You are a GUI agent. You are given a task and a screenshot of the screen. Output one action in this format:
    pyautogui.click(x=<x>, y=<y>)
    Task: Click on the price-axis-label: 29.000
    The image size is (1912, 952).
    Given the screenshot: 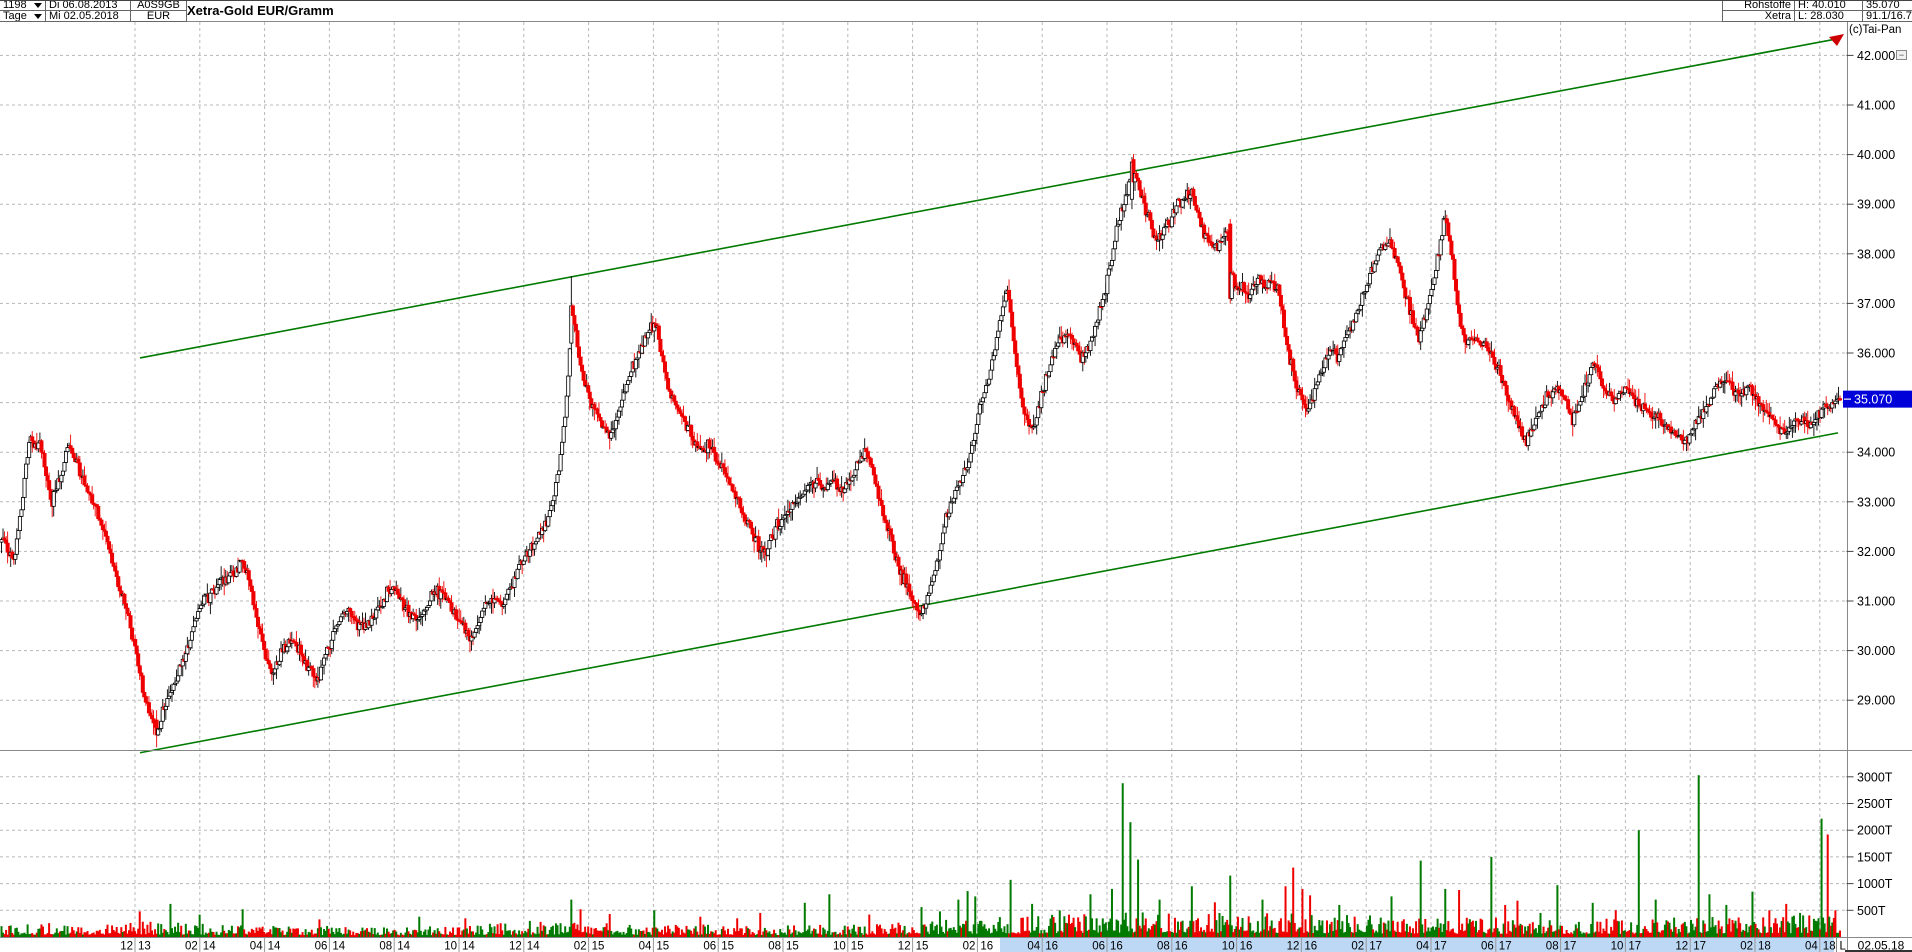 What is the action you would take?
    pyautogui.click(x=1876, y=701)
    